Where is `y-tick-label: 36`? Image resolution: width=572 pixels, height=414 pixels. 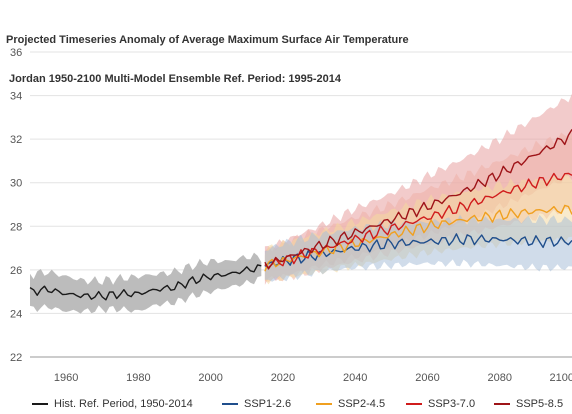 y-tick-label: 36 is located at coordinates (16, 53).